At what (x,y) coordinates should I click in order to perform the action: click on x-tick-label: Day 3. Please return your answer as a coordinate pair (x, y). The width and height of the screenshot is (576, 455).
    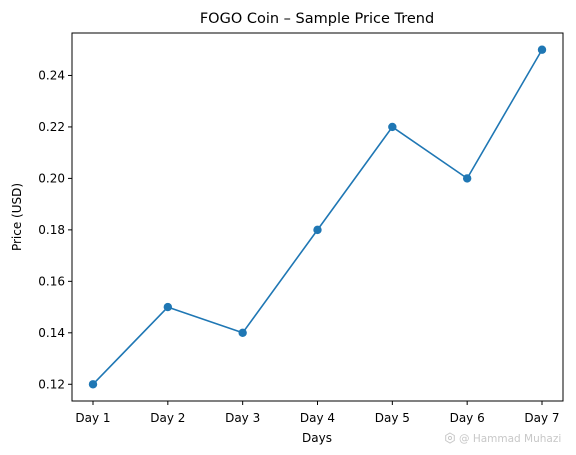
    Looking at the image, I should click on (242, 418).